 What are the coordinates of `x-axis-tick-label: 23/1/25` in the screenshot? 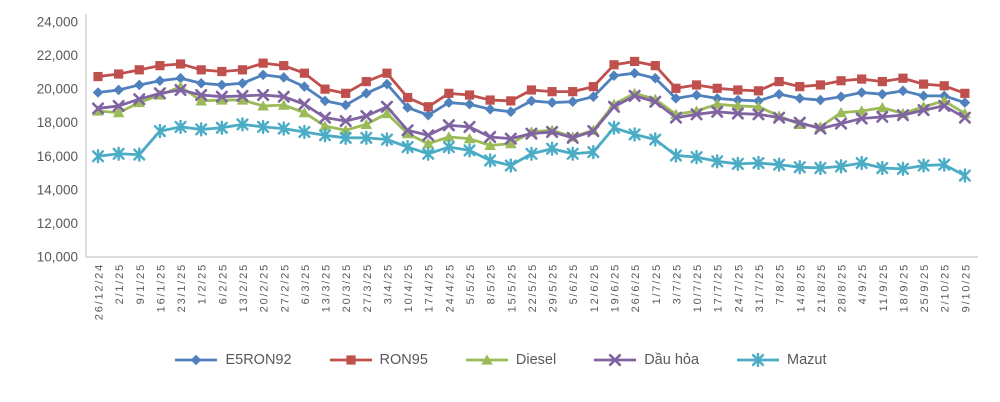 It's located at (182, 287).